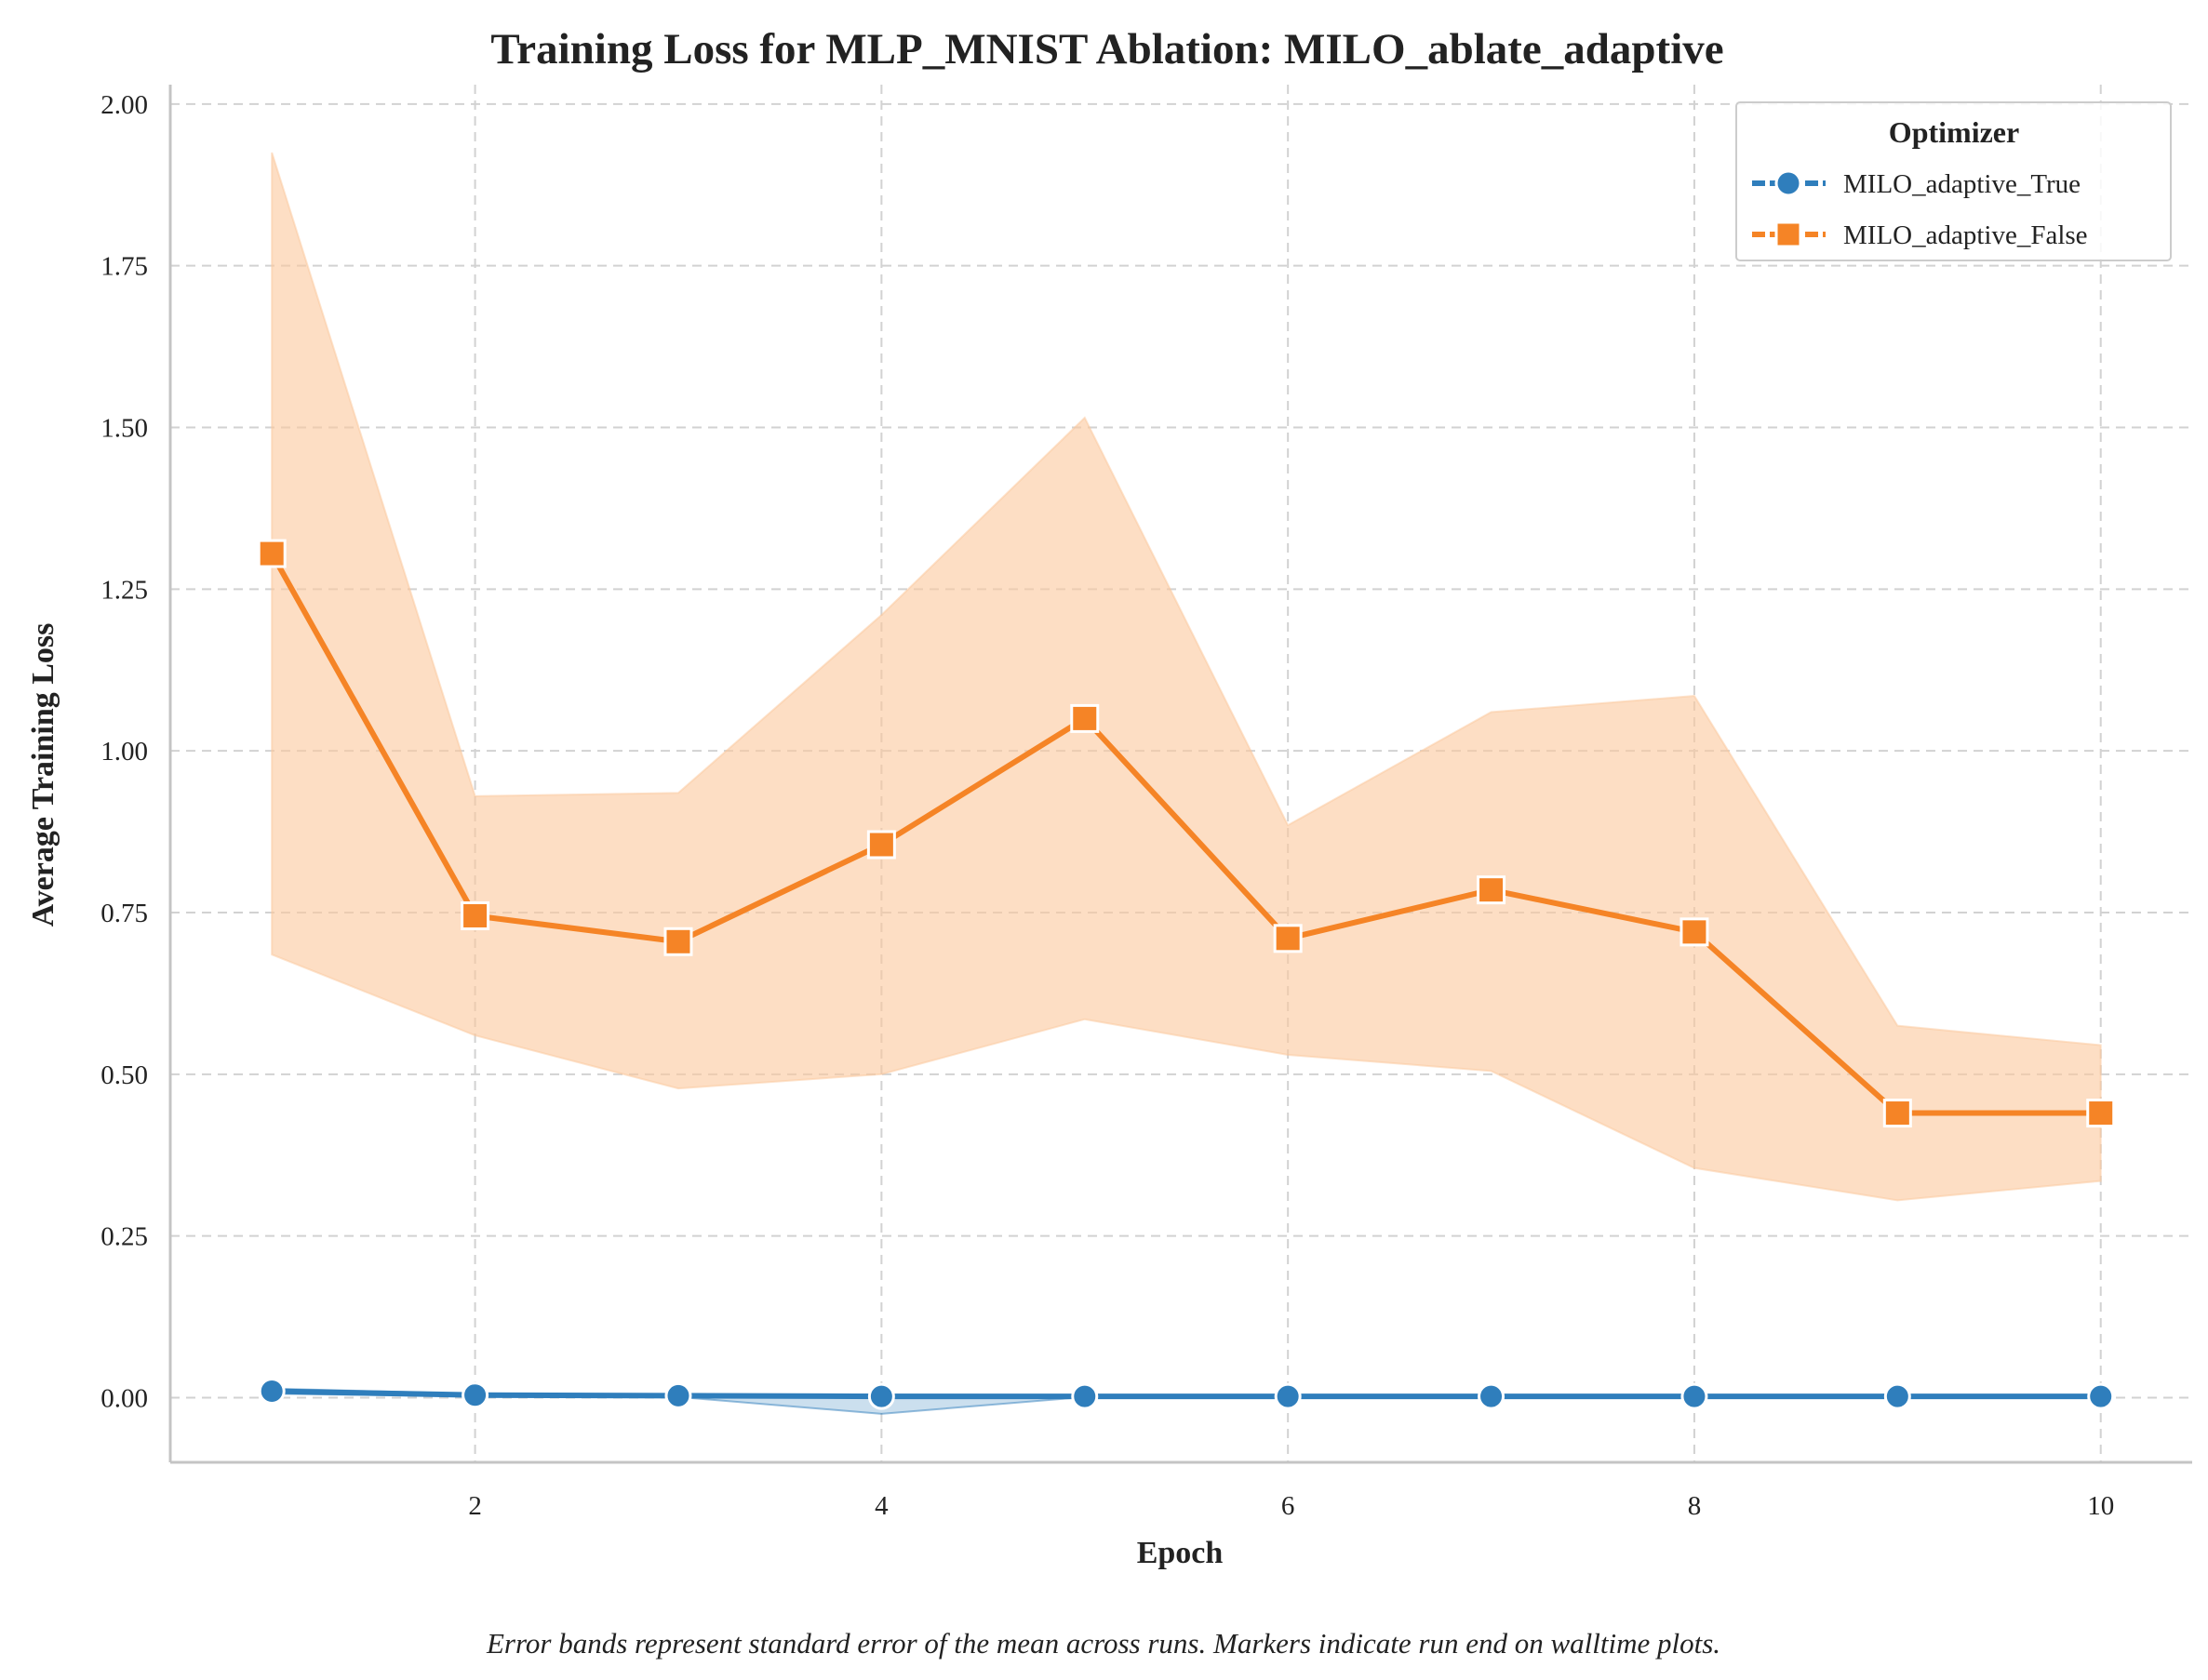  Describe the element at coordinates (1288, 1506) in the screenshot. I see `x-tick-label: 6` at that location.